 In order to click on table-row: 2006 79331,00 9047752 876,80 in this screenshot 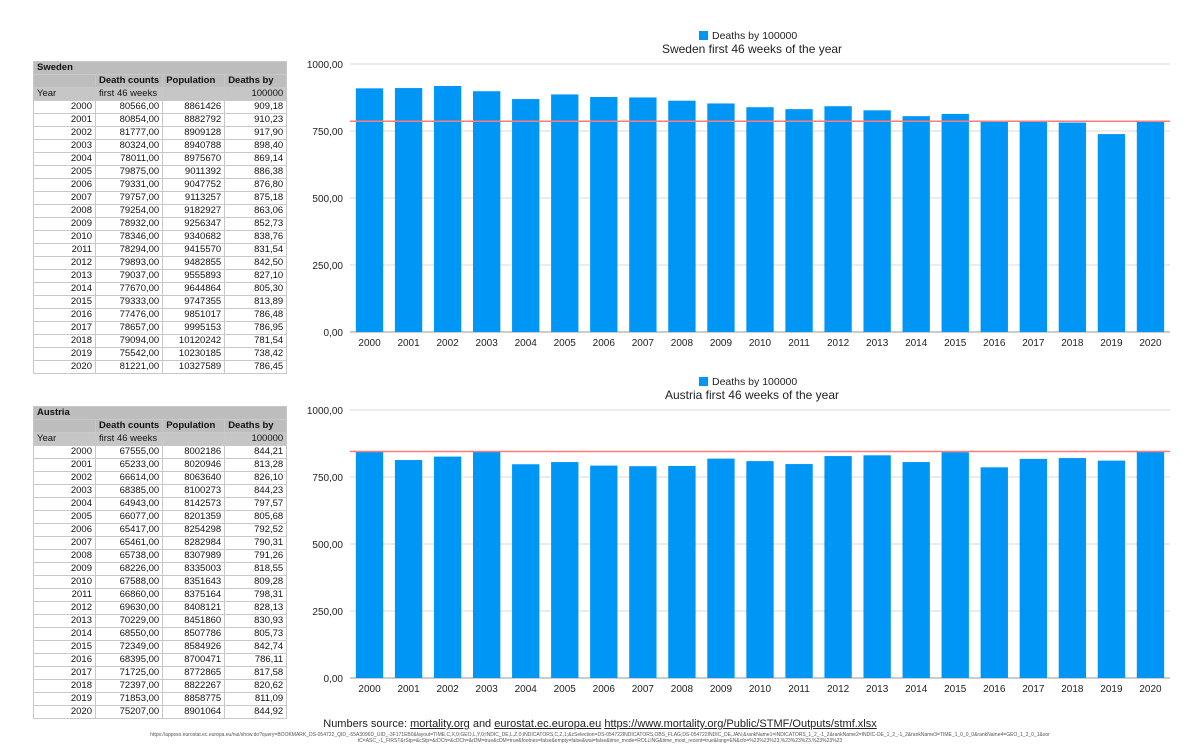, I will do `click(160, 185)`.